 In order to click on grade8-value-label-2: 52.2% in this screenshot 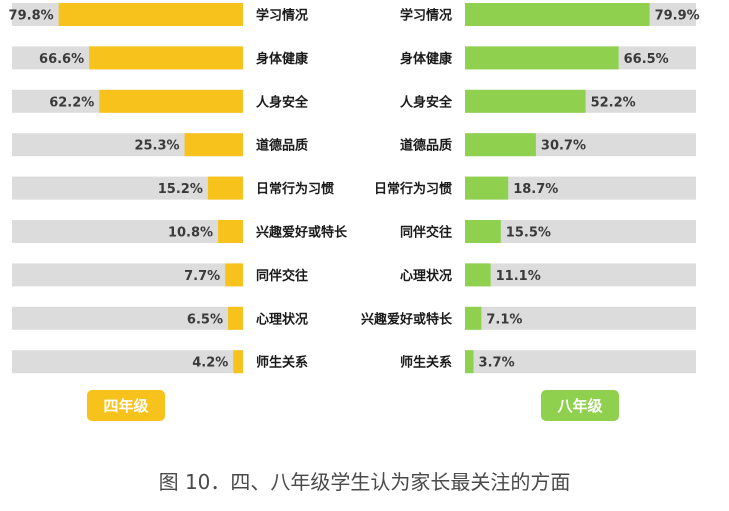, I will do `click(613, 102)`.